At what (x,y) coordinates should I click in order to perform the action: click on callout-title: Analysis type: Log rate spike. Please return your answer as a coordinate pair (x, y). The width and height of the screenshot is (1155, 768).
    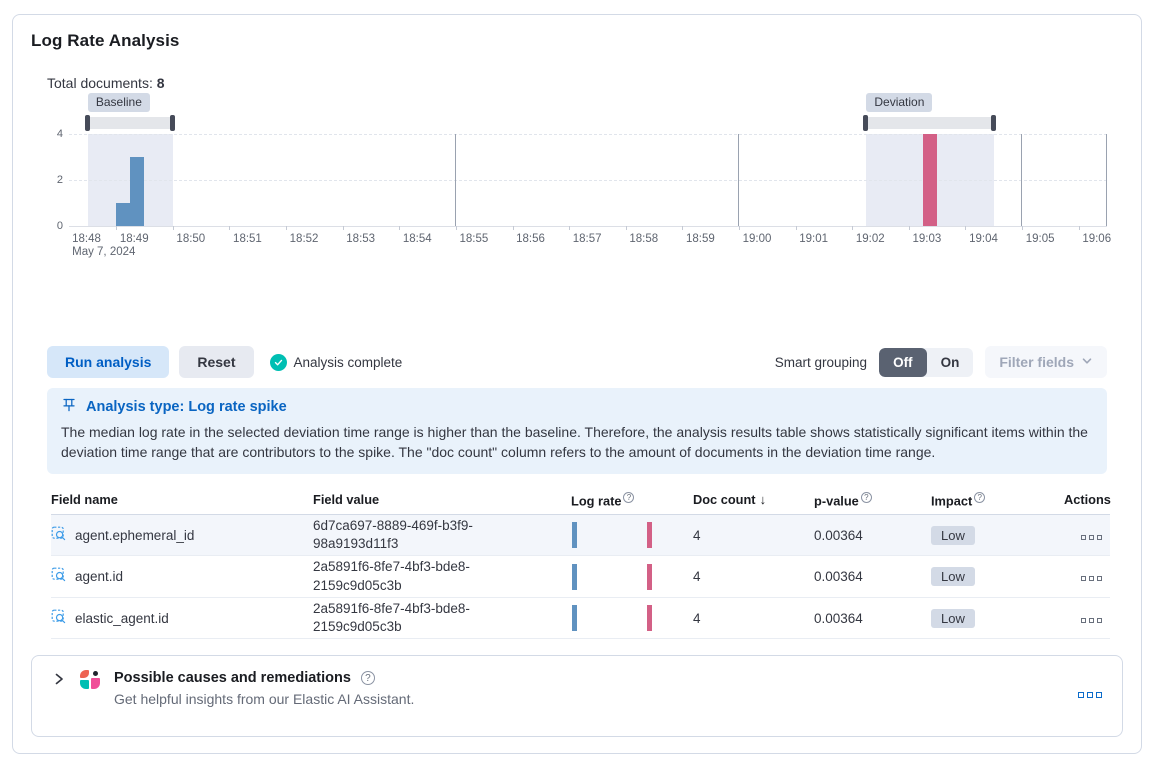
    Looking at the image, I should click on (186, 407).